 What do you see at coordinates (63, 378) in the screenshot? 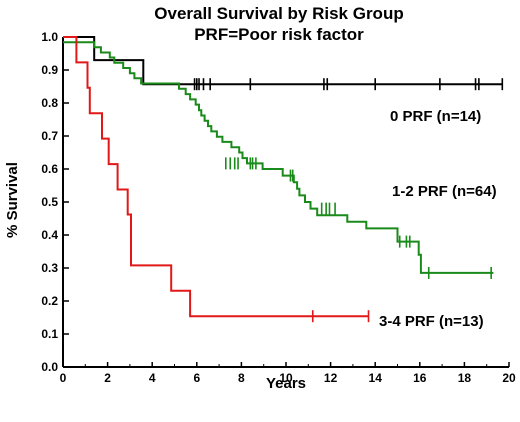
I see `x-tick-label: 0` at bounding box center [63, 378].